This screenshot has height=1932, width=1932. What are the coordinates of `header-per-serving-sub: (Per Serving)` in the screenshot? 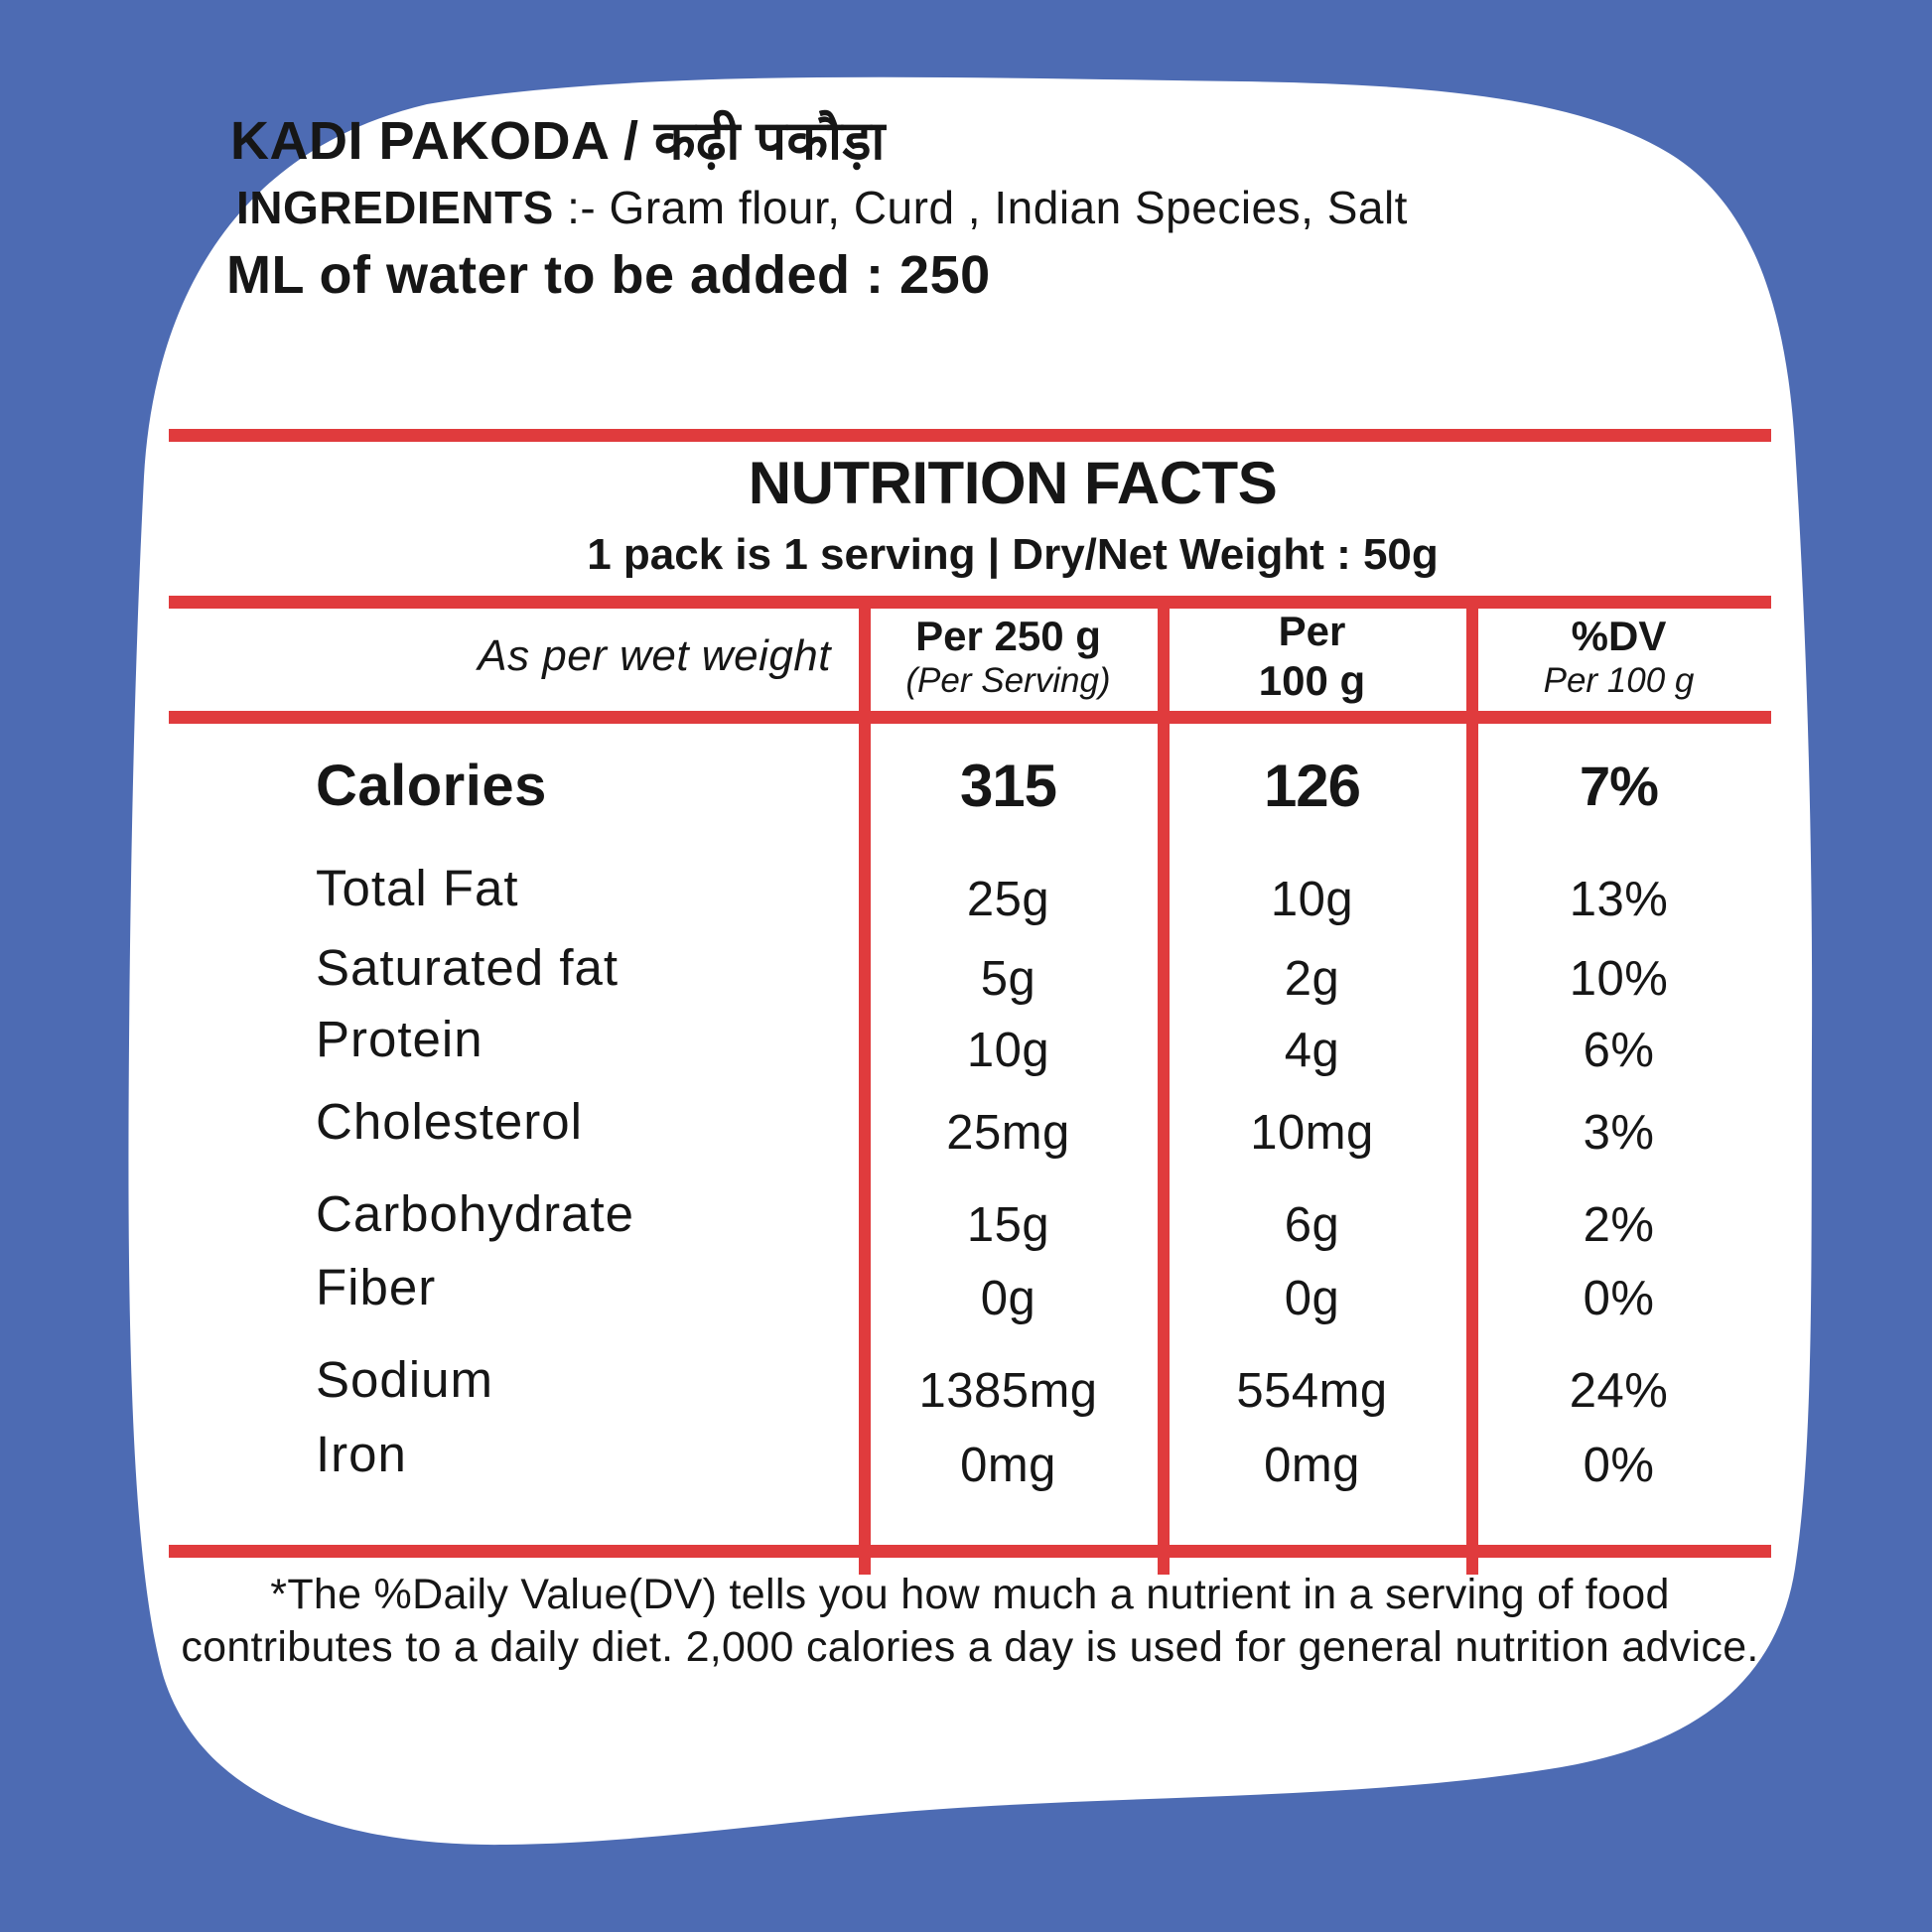 It's located at (1008, 681).